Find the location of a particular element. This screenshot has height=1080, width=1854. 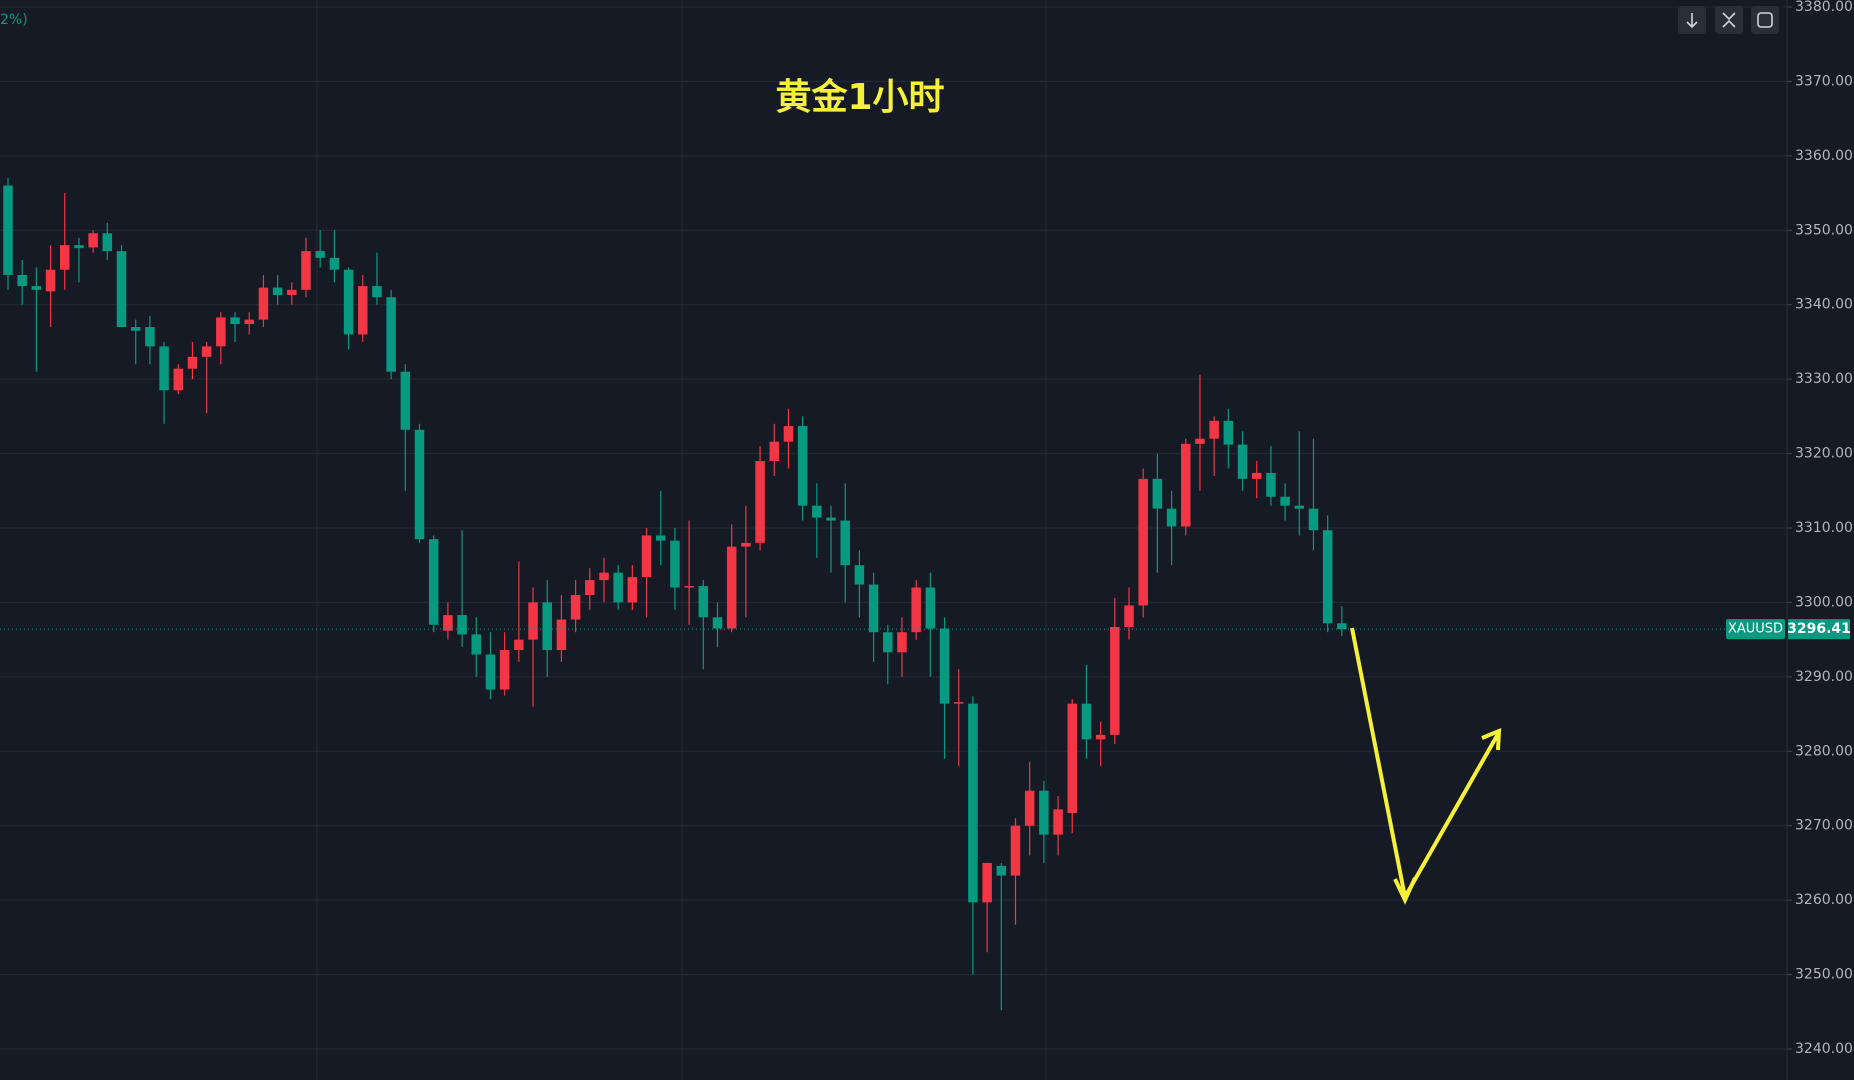

price-label: 3296.41 is located at coordinates (1819, 629).